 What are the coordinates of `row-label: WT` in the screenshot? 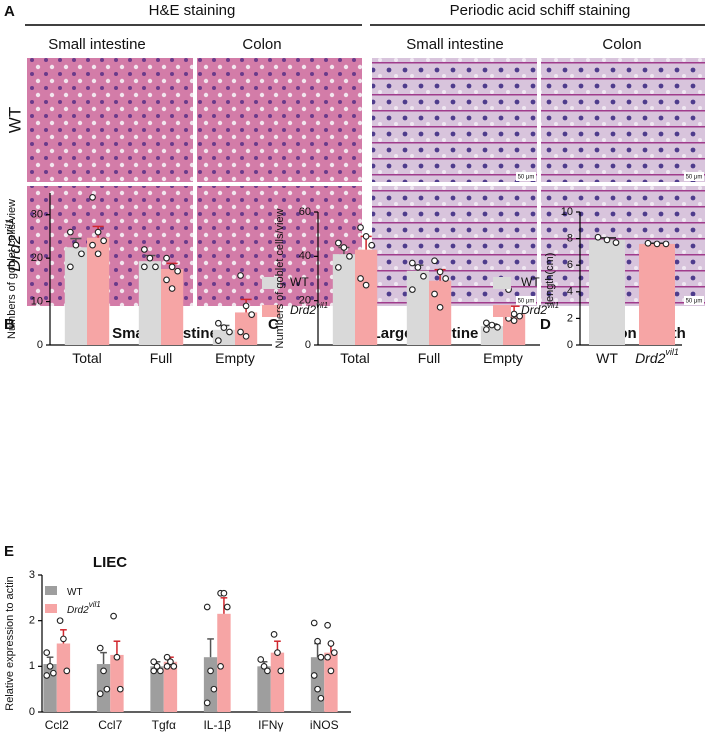 It's located at (14, 120).